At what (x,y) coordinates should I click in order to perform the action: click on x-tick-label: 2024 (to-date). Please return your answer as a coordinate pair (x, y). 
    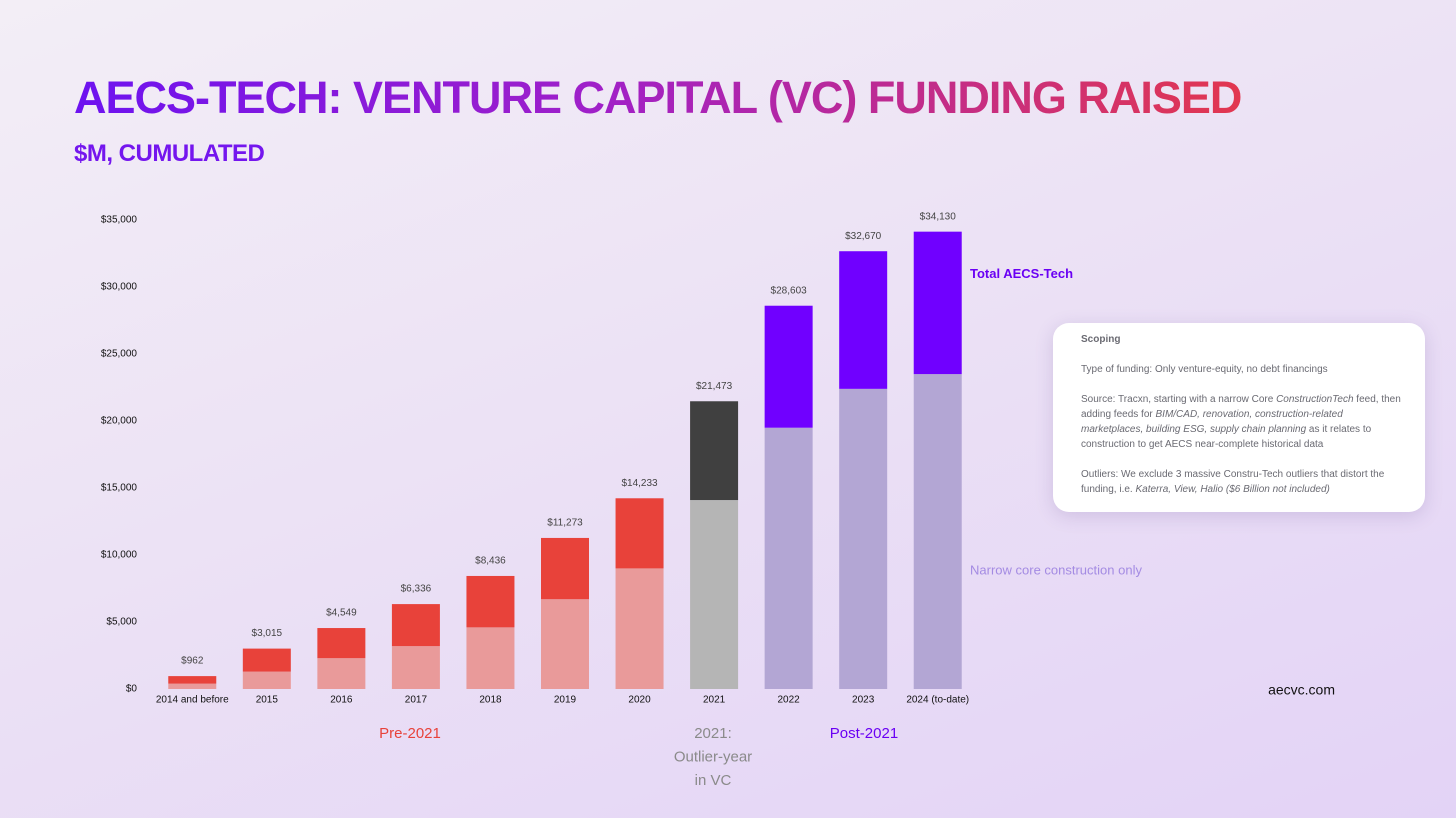
    Looking at the image, I should click on (937, 700).